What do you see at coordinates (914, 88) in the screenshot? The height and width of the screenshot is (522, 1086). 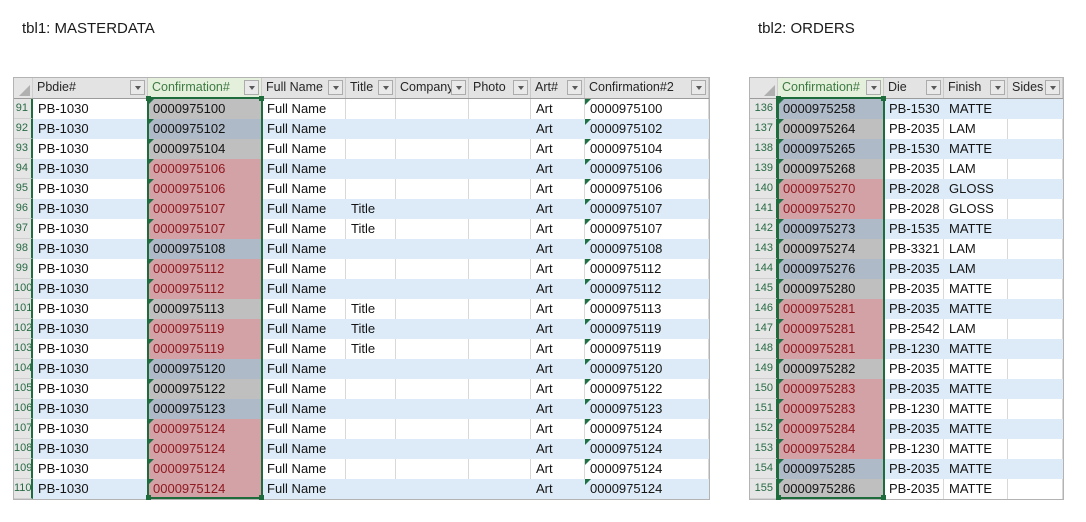 I see `column-header-die: Die` at bounding box center [914, 88].